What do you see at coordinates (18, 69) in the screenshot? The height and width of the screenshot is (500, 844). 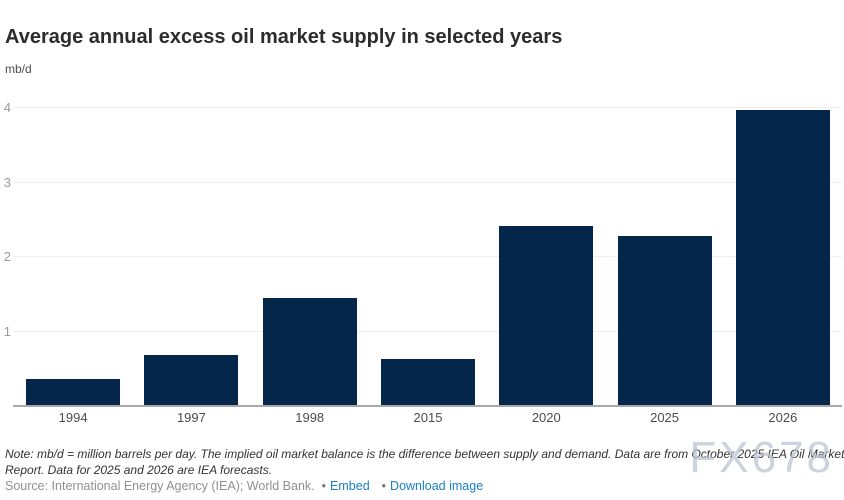 I see `chart-units-label: mb/d` at bounding box center [18, 69].